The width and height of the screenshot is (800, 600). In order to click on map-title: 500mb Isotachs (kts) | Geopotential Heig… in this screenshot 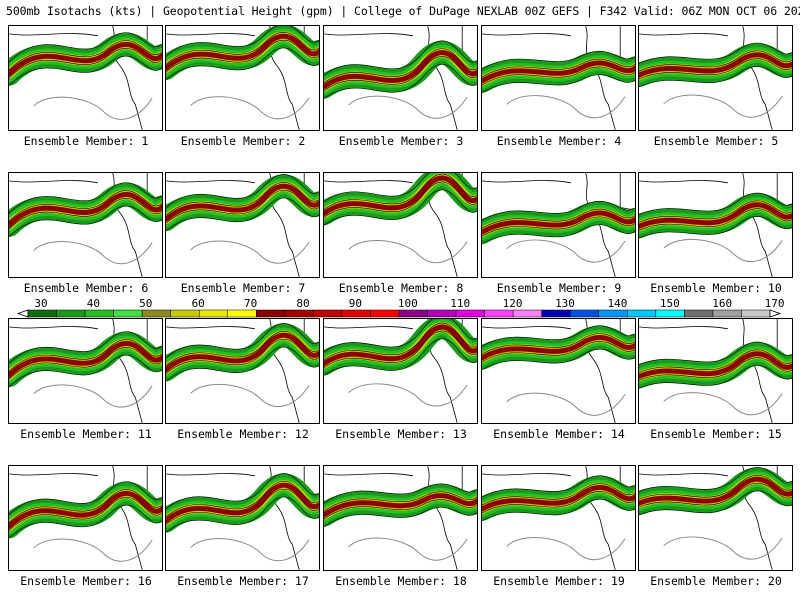, I will do `click(403, 11)`.